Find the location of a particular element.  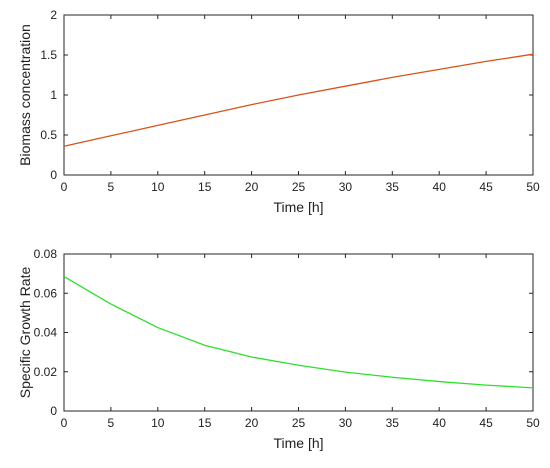

y-tick-label: 0.08 is located at coordinates (46, 254).